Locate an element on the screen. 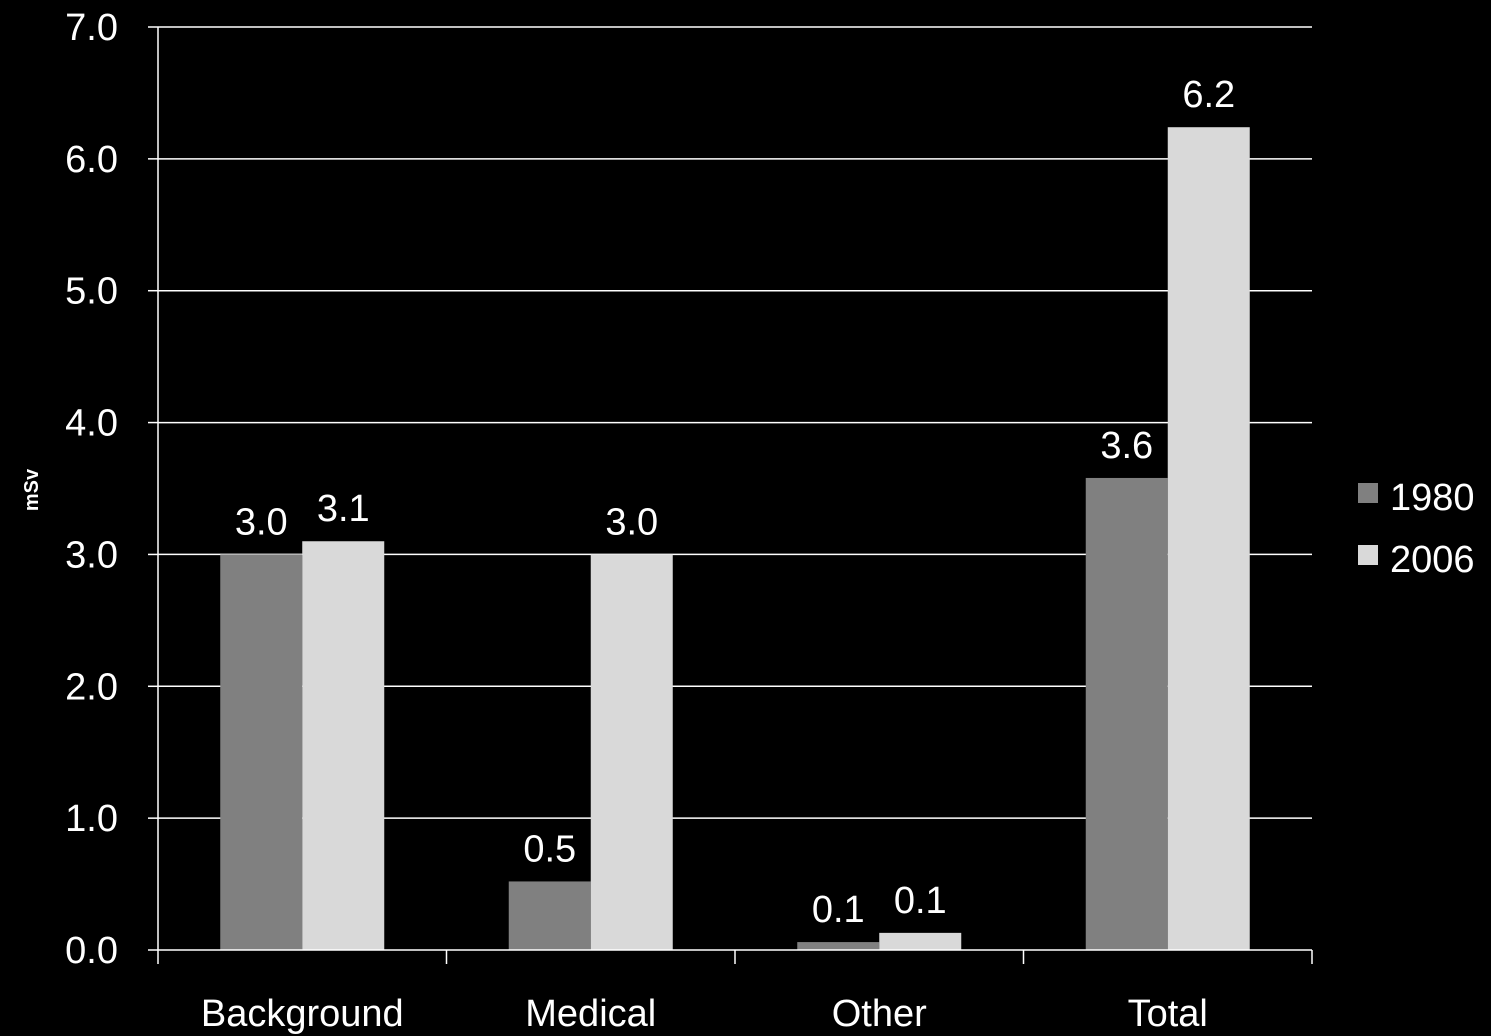 The image size is (1491, 1036). bar-1980-background is located at coordinates (261, 752).